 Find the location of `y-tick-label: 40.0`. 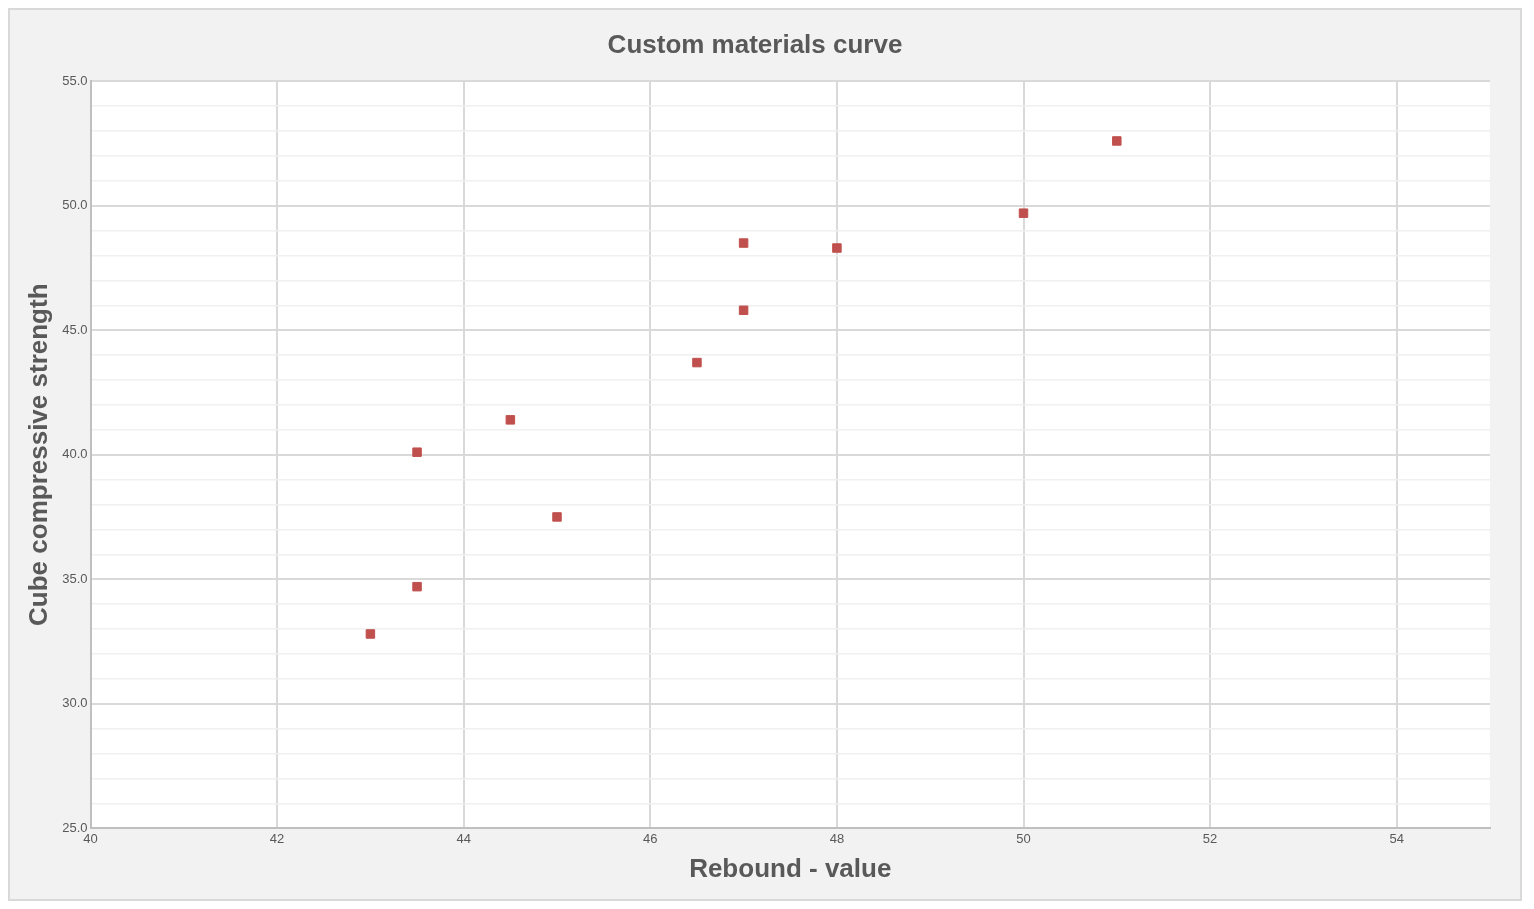

y-tick-label: 40.0 is located at coordinates (75, 454).